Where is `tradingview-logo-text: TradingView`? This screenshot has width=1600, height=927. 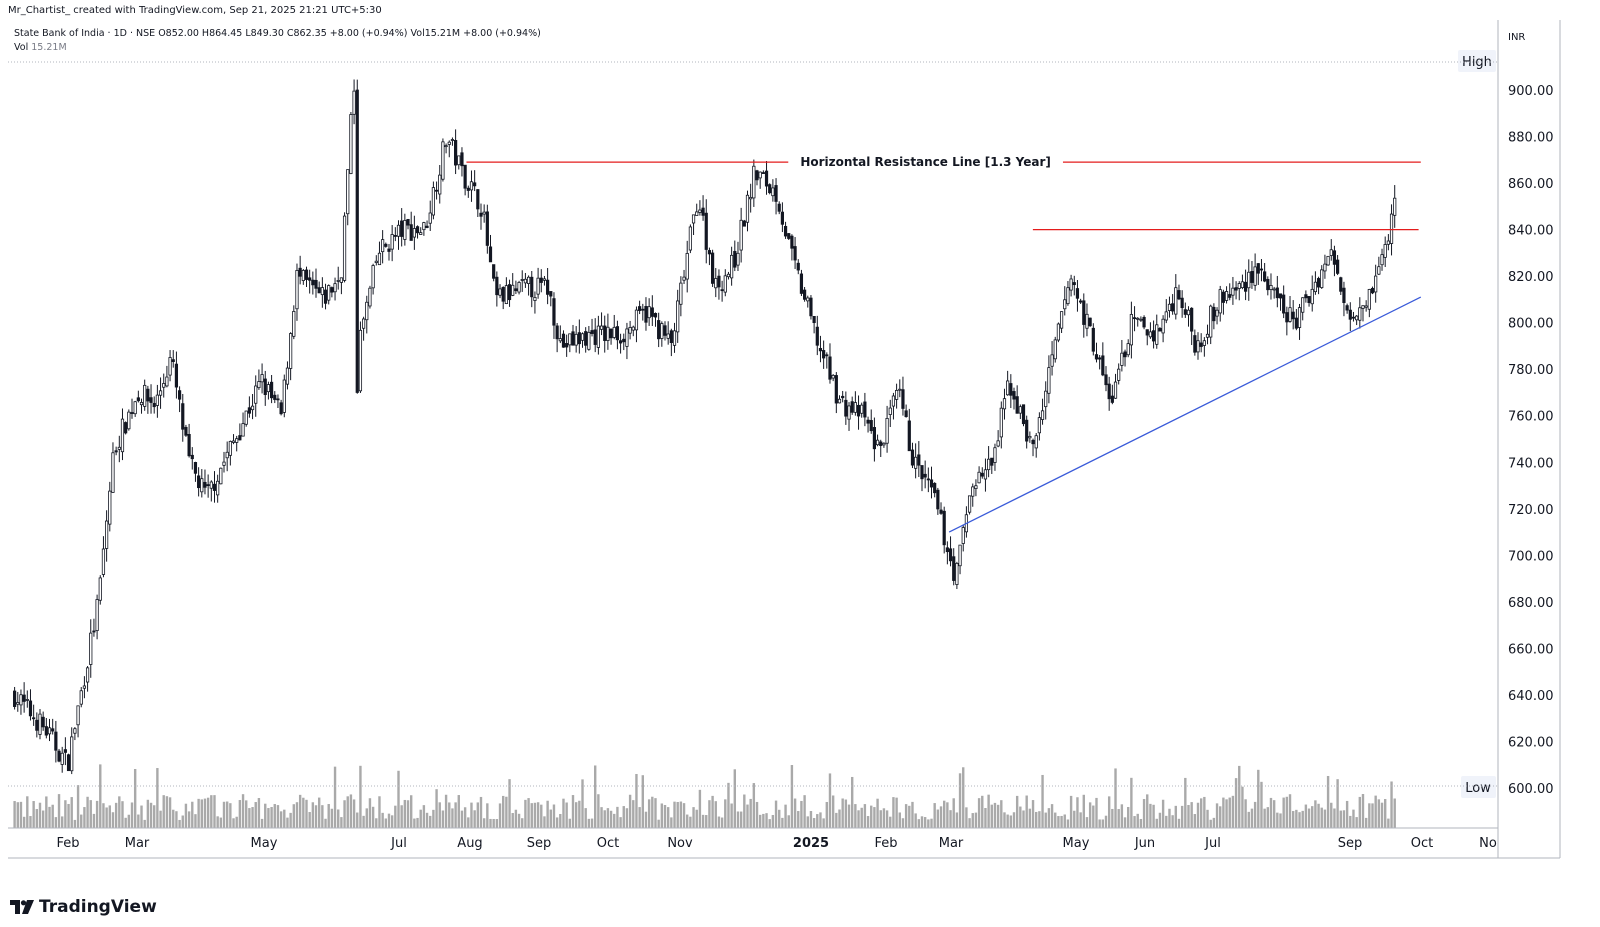
tradingview-logo-text: TradingView is located at coordinates (98, 907).